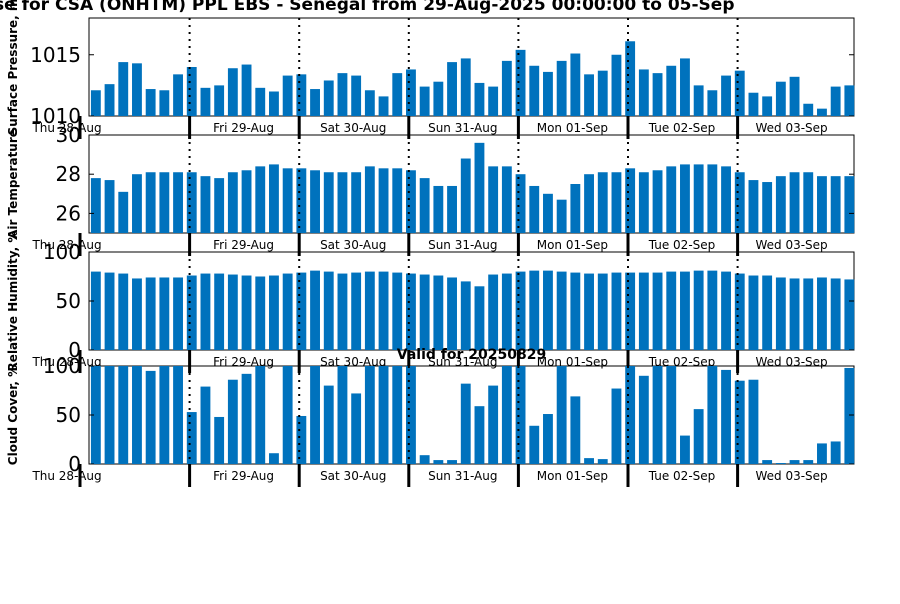  What do you see at coordinates (55, 116) in the screenshot?
I see `y-tick-label: 1010` at bounding box center [55, 116].